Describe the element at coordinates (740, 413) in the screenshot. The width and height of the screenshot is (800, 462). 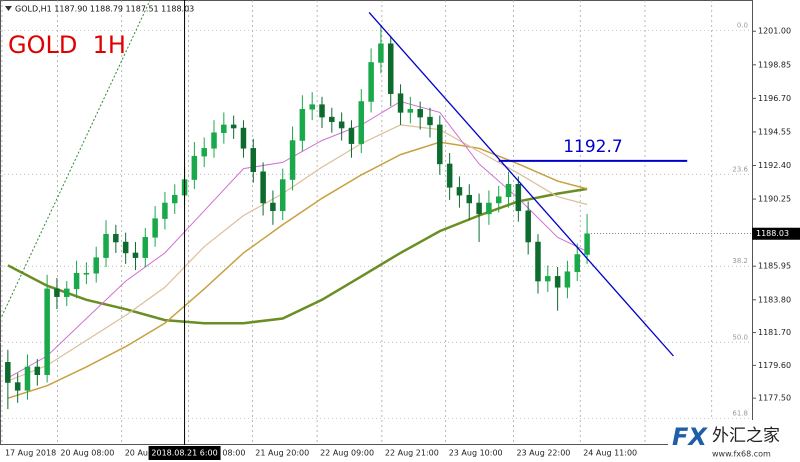
I see `fib-label: 61.8` at that location.